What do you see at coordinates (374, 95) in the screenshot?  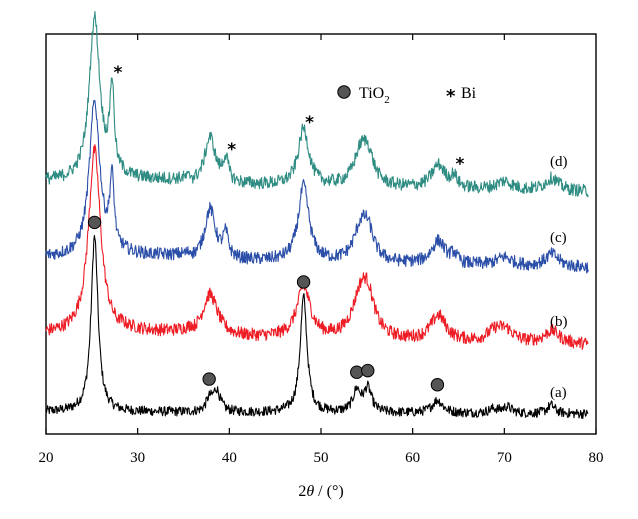 I see `legend-tio2-label: TiO2` at bounding box center [374, 95].